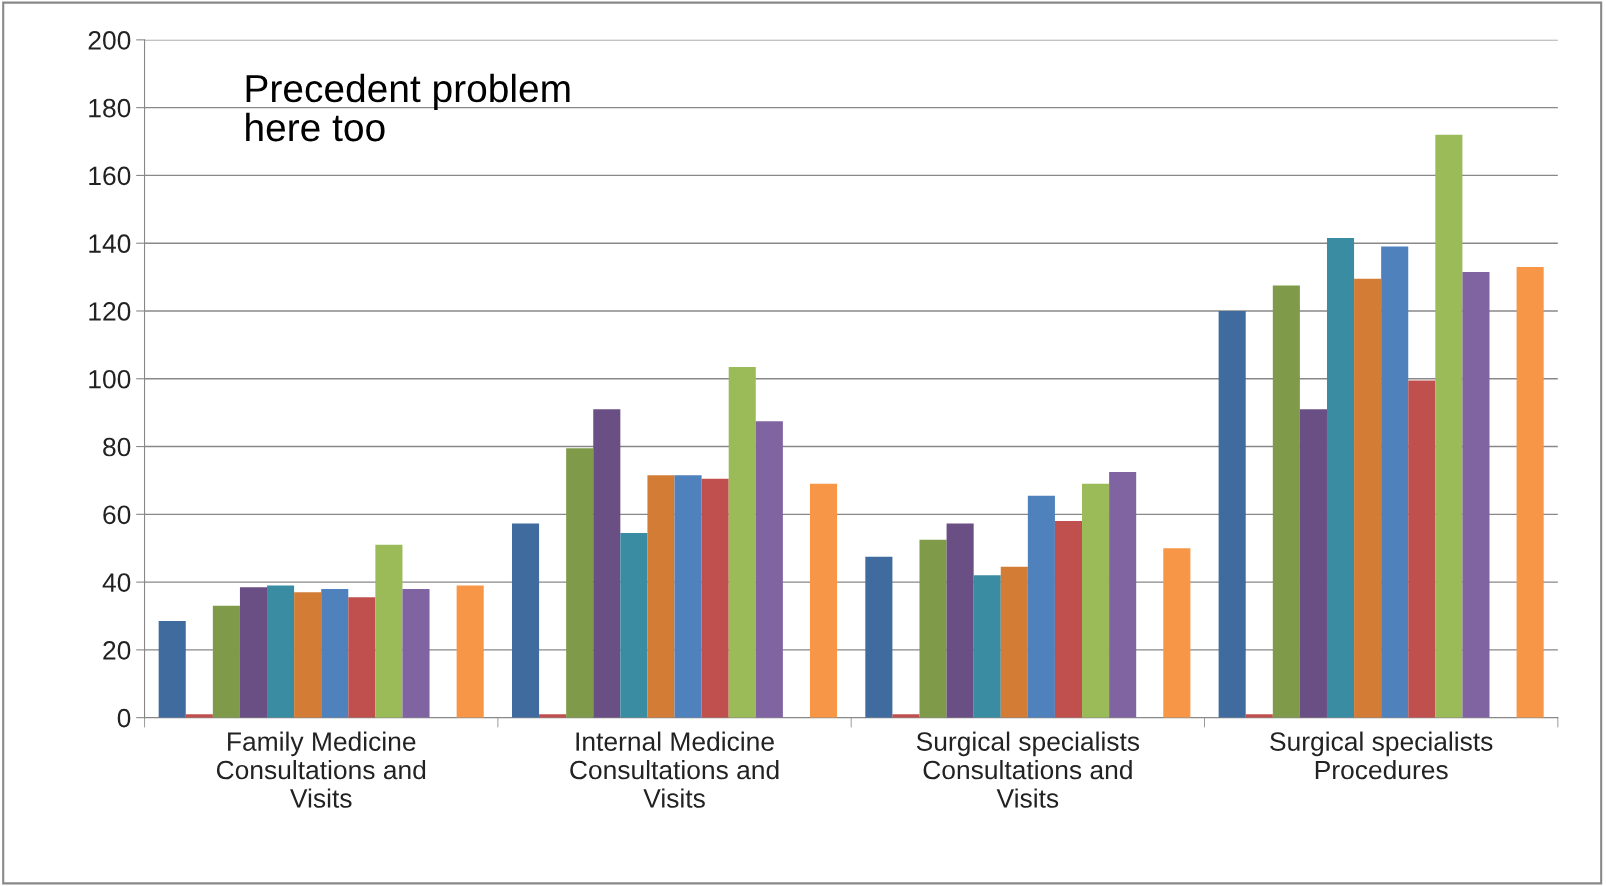 The image size is (1606, 886). I want to click on annotation: Precedent problem here too, so click(408, 107).